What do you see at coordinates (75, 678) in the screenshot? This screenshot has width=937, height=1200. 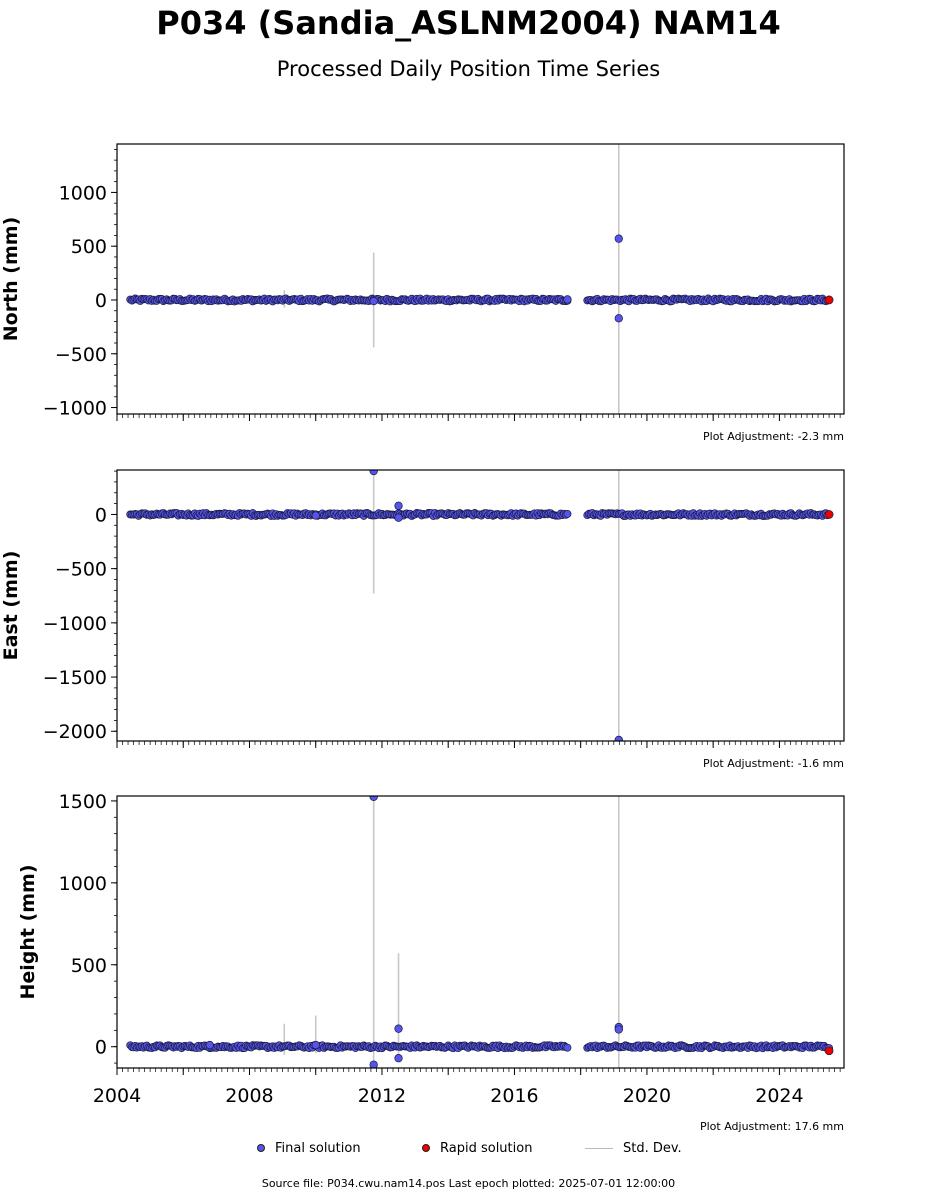 I see `y-tick-label: −1500` at bounding box center [75, 678].